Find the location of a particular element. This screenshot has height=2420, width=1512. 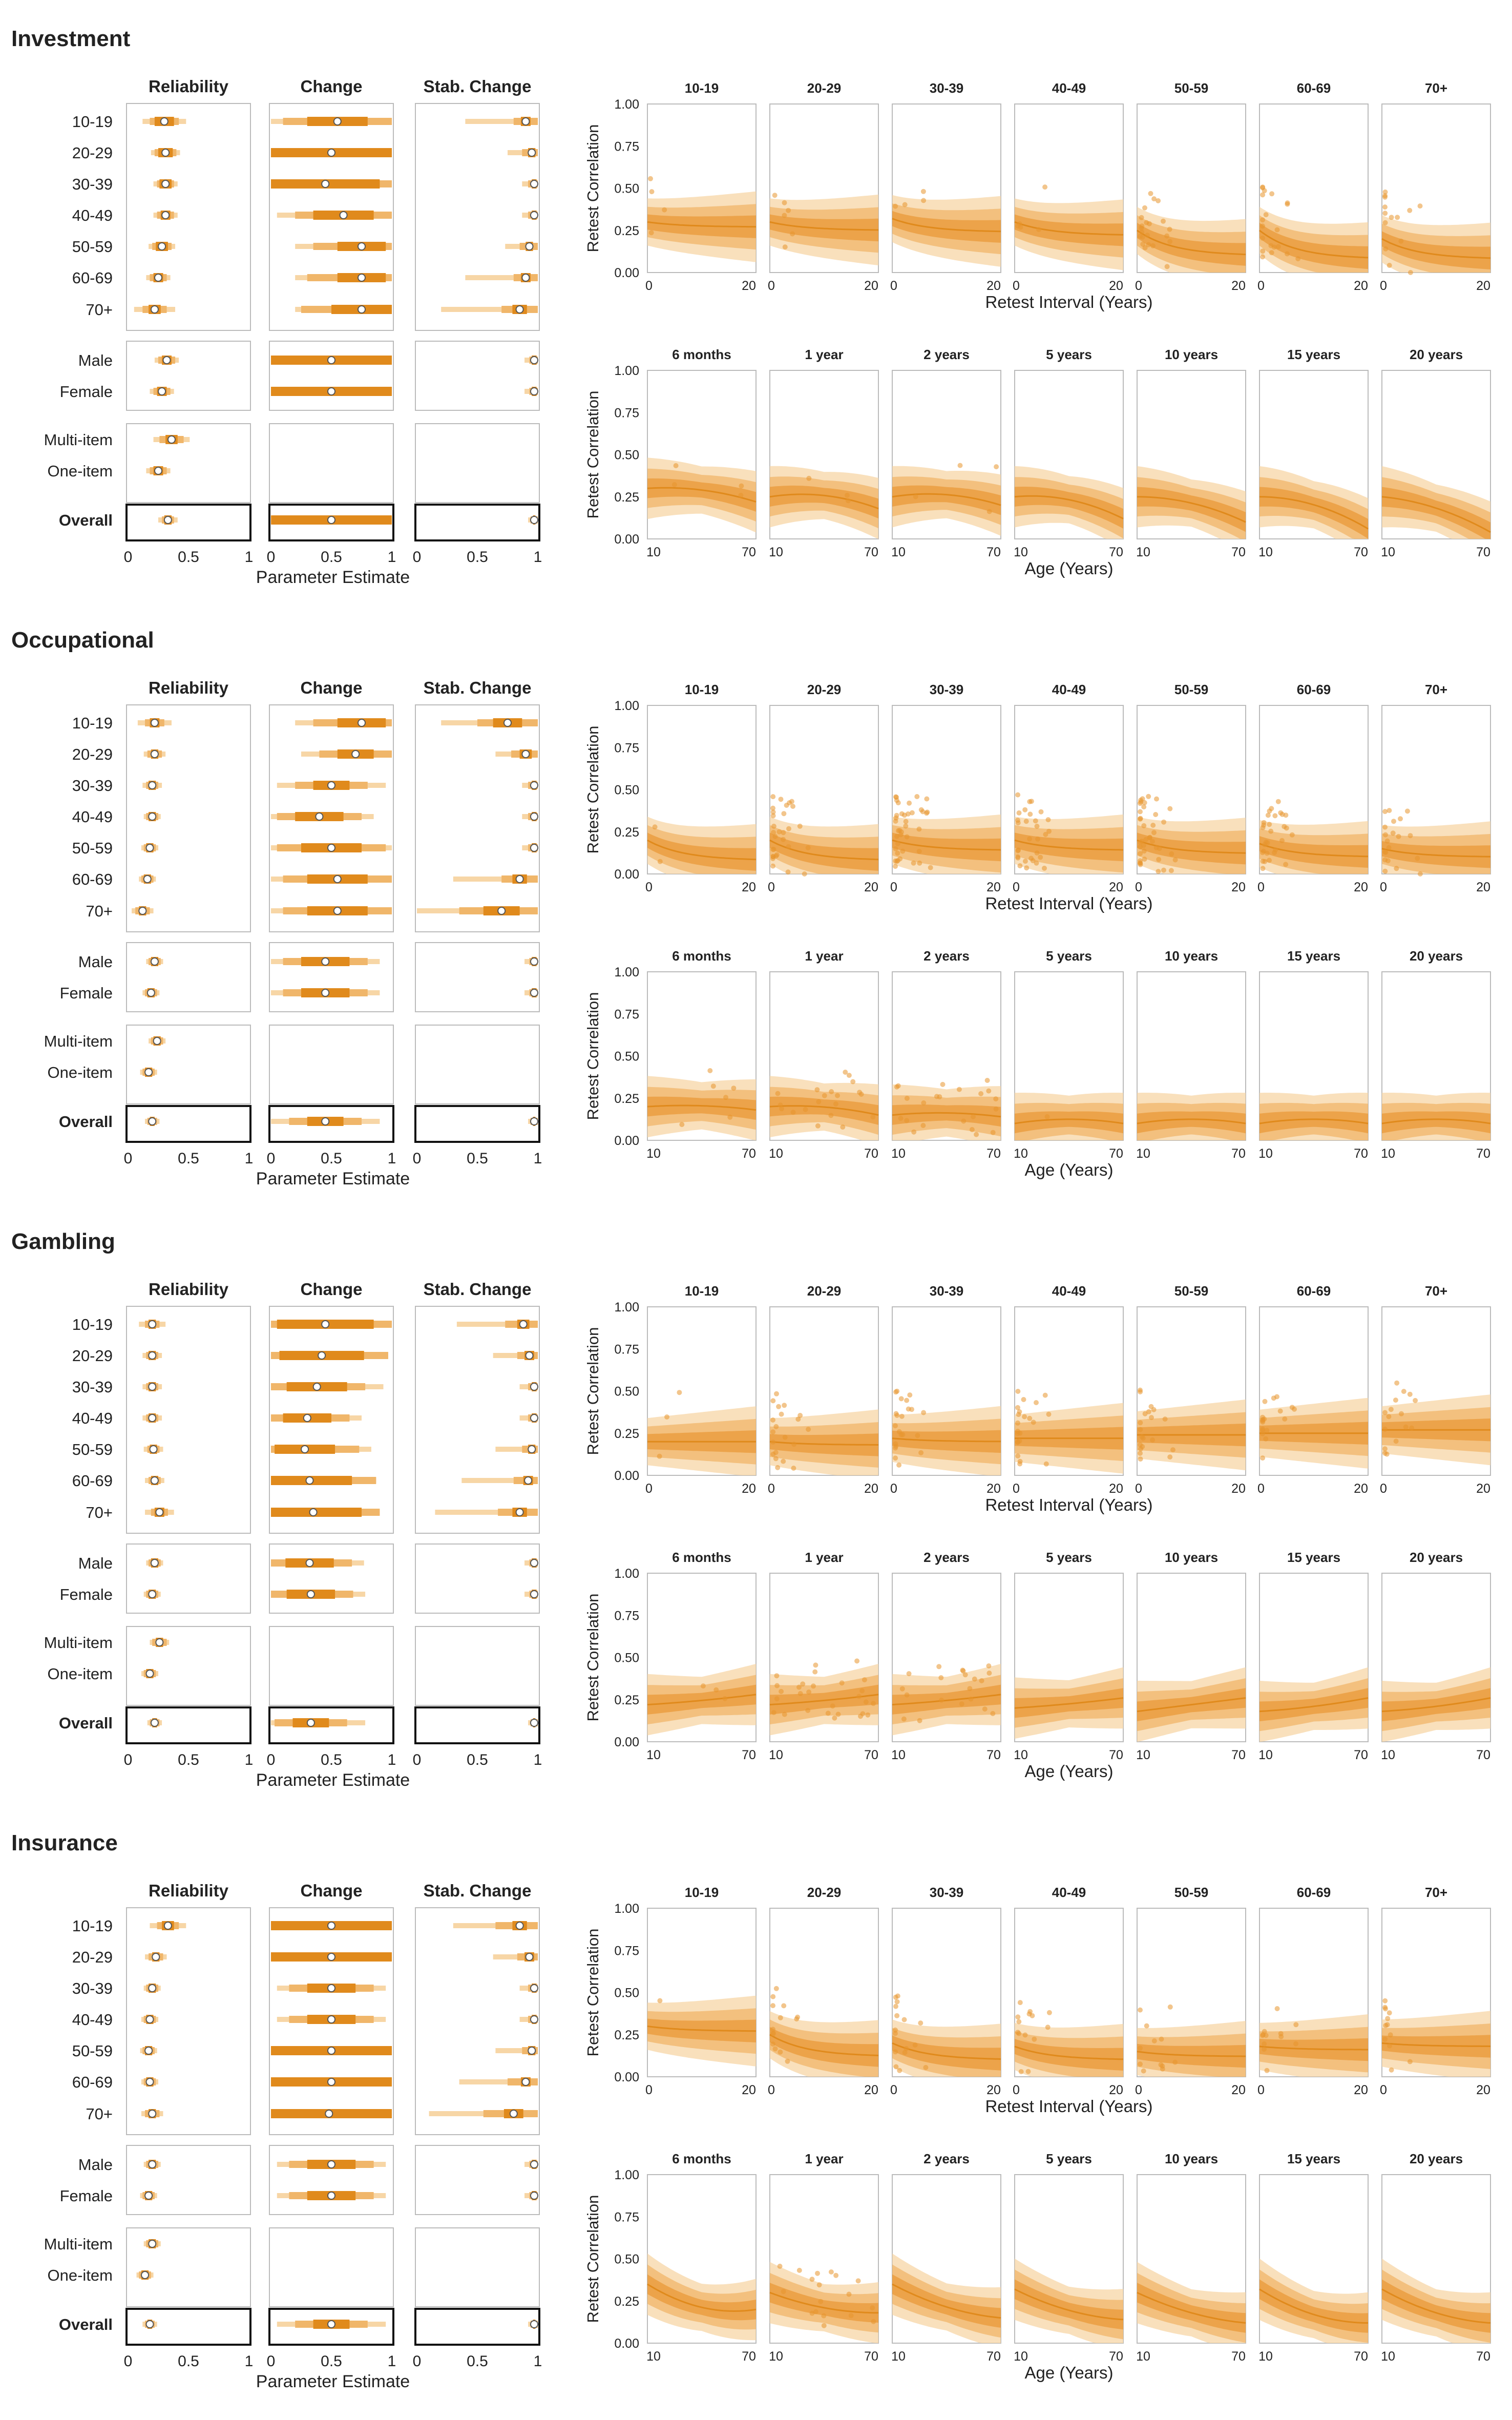

facet-title: 70+ is located at coordinates (1436, 689).